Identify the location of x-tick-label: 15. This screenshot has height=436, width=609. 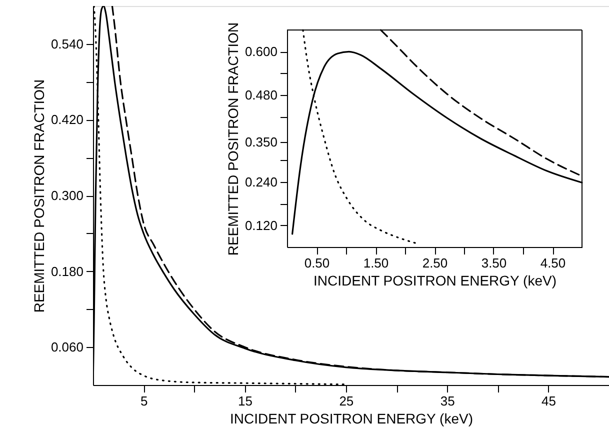
(245, 401).